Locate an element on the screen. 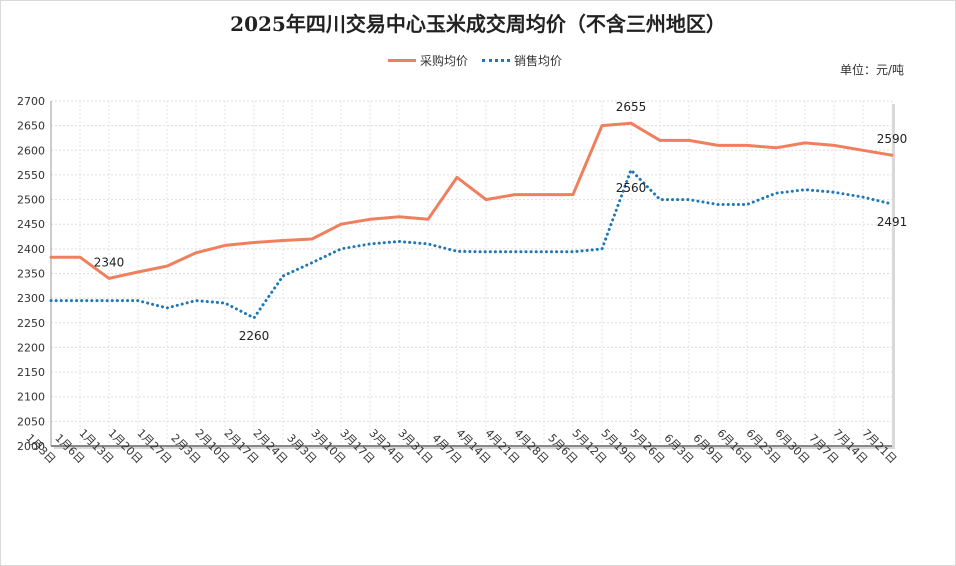 The height and width of the screenshot is (566, 956). chart-title: 2025年四川交易中心玉米成交周均价（不含三州地区） is located at coordinates (478, 24).